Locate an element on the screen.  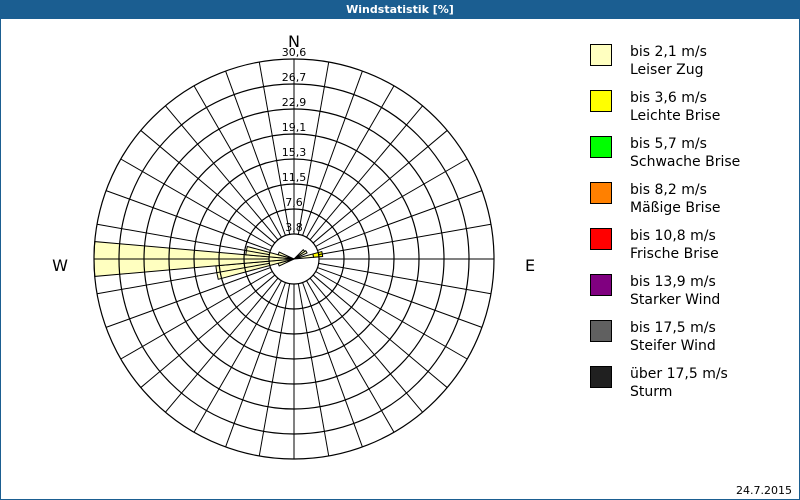
legend-label: bis 8,2 m/s Mäßige Brise is located at coordinates (675, 199).